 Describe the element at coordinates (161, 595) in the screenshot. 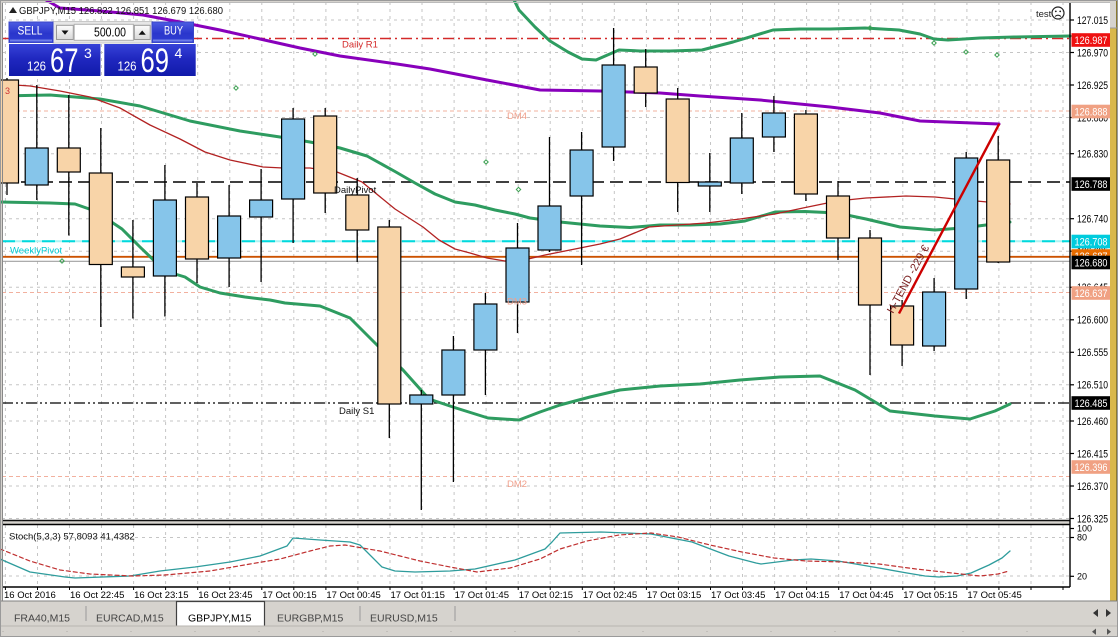

I see `svg-text: 16 Oct 23:15` at that location.